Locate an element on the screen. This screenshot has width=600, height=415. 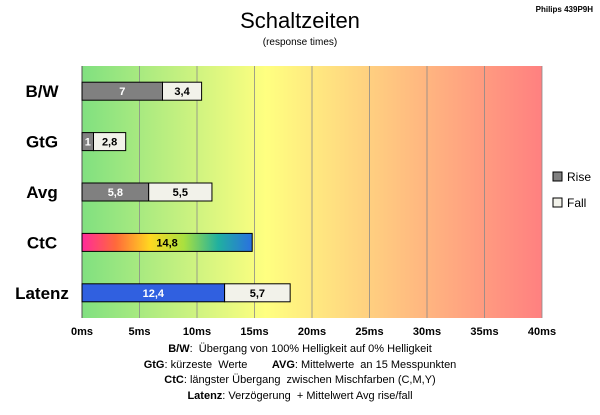
x-tick-label: 25ms is located at coordinates (369, 332).